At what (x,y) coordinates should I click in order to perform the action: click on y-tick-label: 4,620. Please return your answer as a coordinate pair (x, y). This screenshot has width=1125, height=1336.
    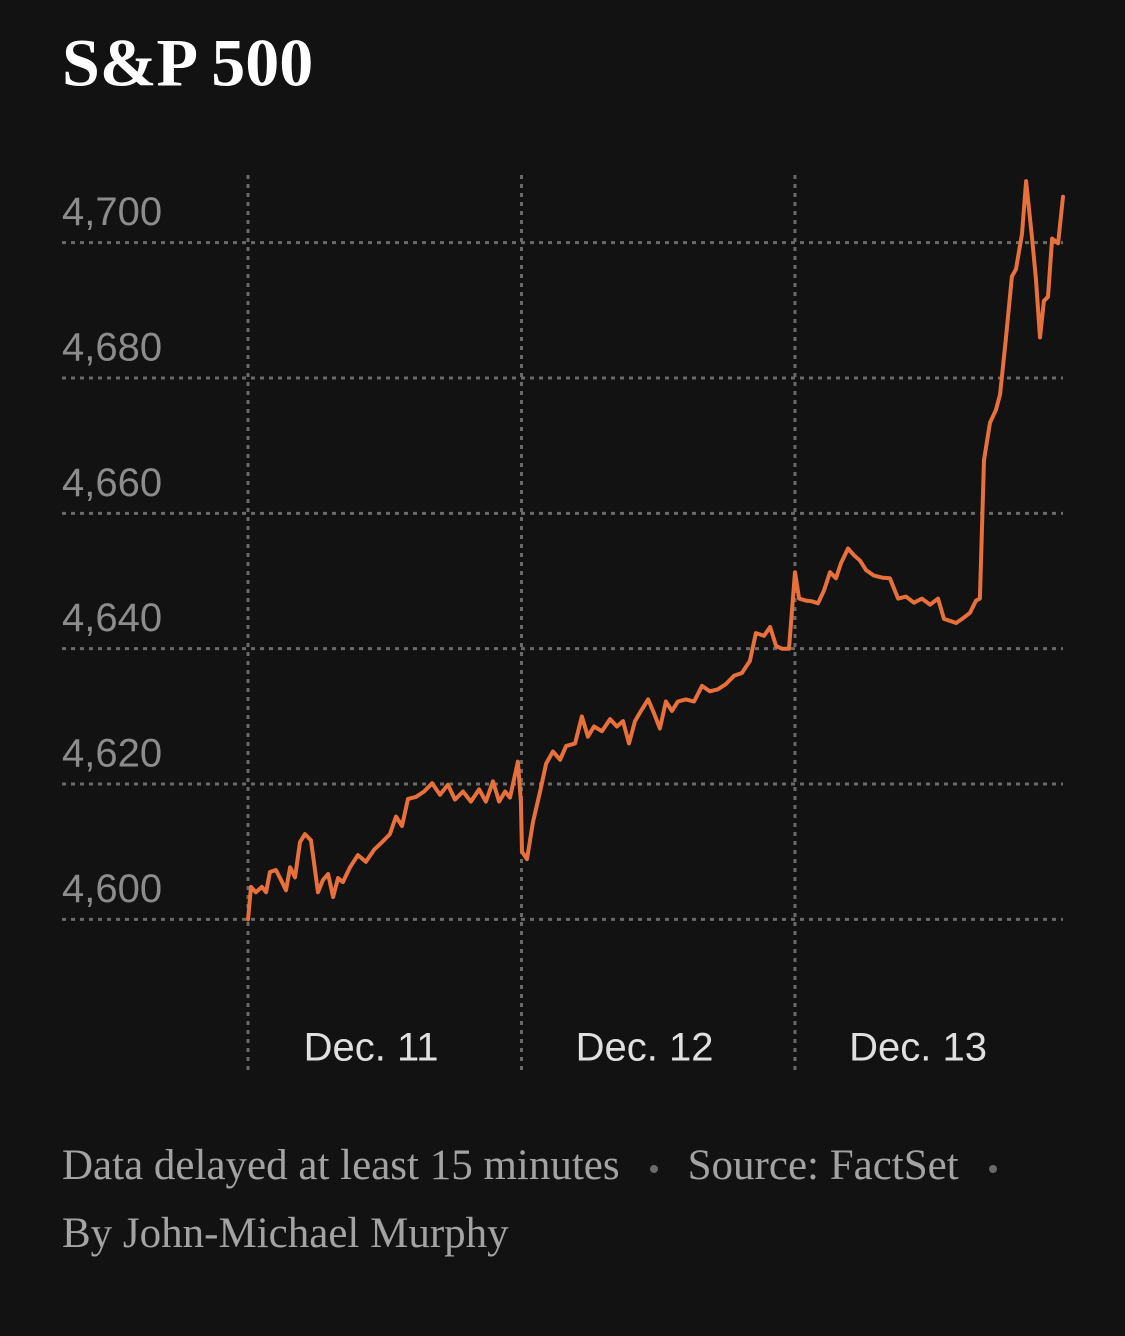
    Looking at the image, I should click on (112, 754).